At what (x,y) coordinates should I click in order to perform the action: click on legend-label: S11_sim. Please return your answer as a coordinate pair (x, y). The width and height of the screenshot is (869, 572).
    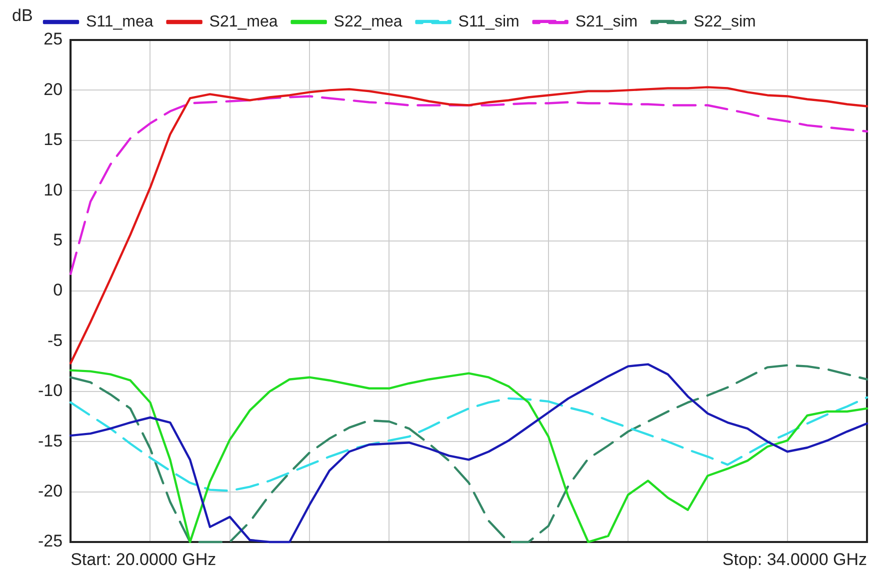
    Looking at the image, I should click on (489, 21).